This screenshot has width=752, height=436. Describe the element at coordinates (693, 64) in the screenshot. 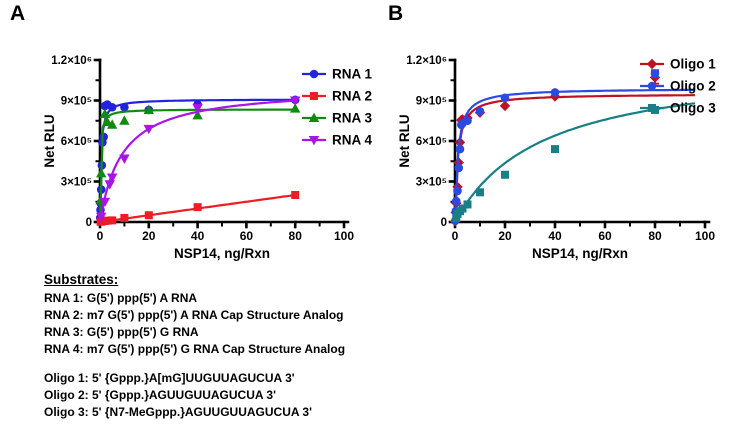

I see `svg-text: Oligo 1` at that location.